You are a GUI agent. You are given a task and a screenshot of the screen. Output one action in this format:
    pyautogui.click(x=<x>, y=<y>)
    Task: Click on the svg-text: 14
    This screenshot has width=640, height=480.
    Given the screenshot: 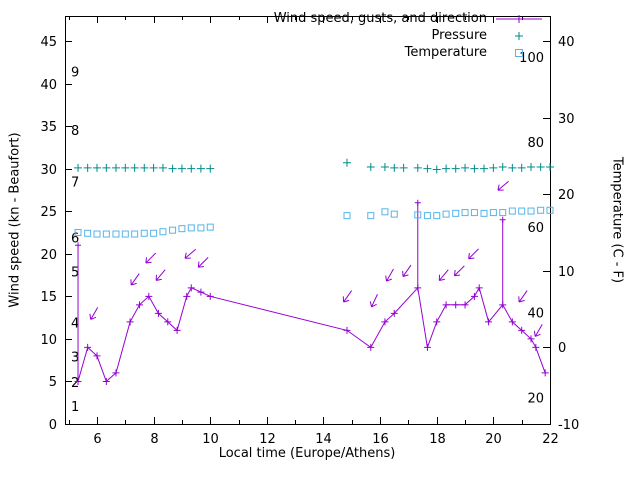 What is the action you would take?
    pyautogui.click(x=323, y=439)
    